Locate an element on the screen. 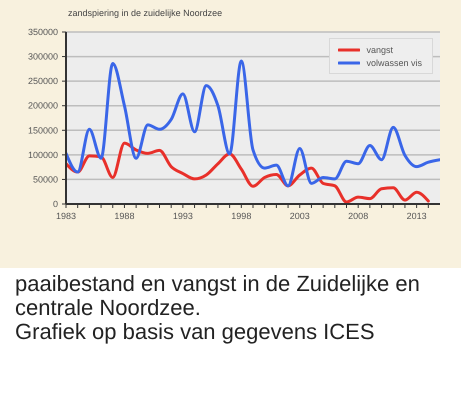  legend-label: volwassen vis is located at coordinates (394, 63).